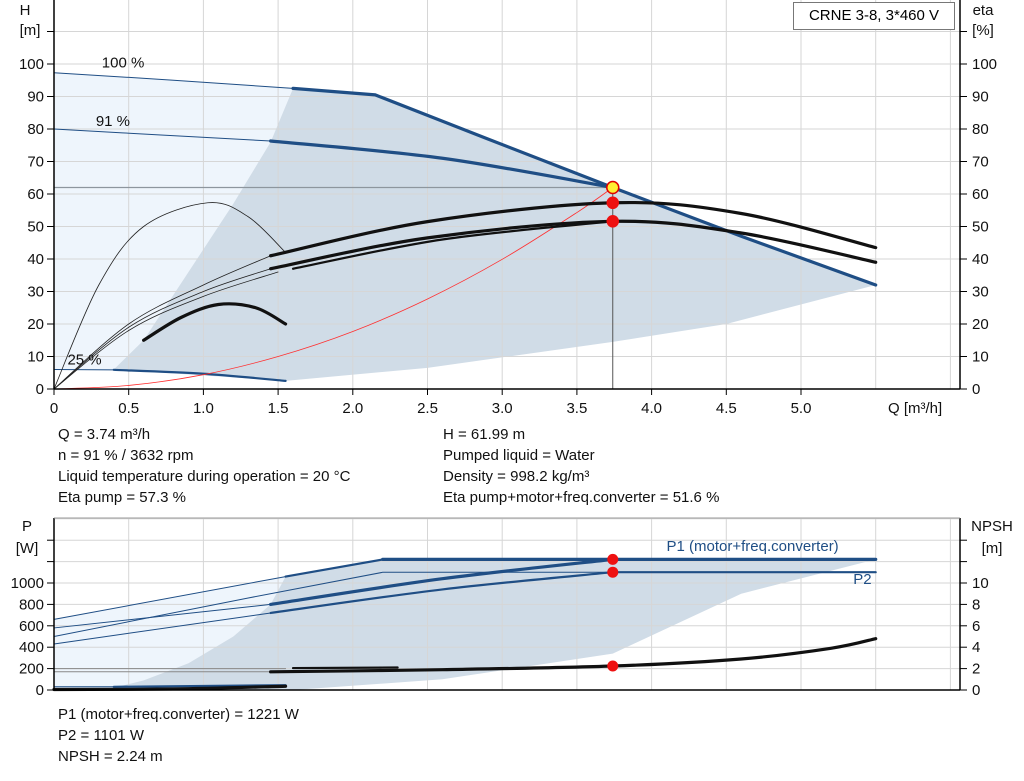 This screenshot has height=781, width=1024. What do you see at coordinates (31, 669) in the screenshot?
I see `y-tick-label: 200` at bounding box center [31, 669].